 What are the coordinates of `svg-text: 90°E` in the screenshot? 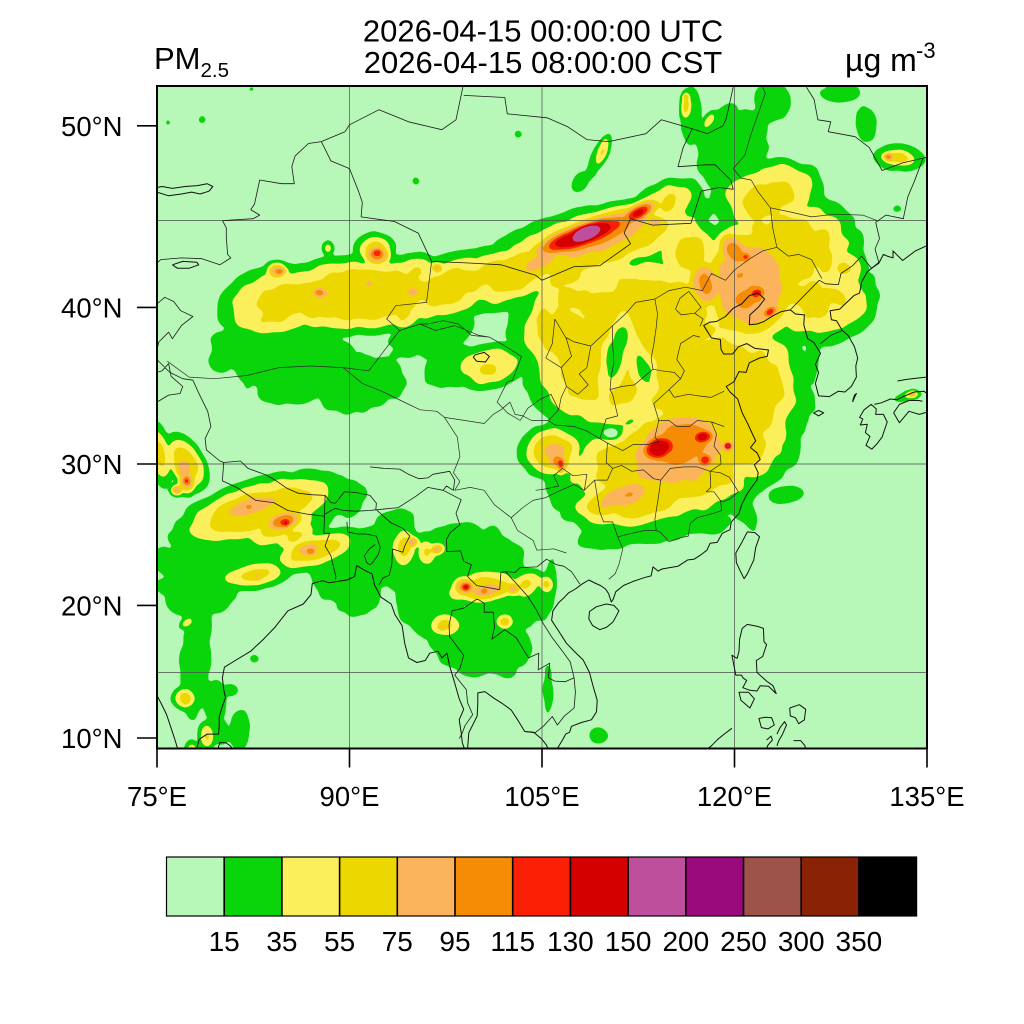 It's located at (350, 796).